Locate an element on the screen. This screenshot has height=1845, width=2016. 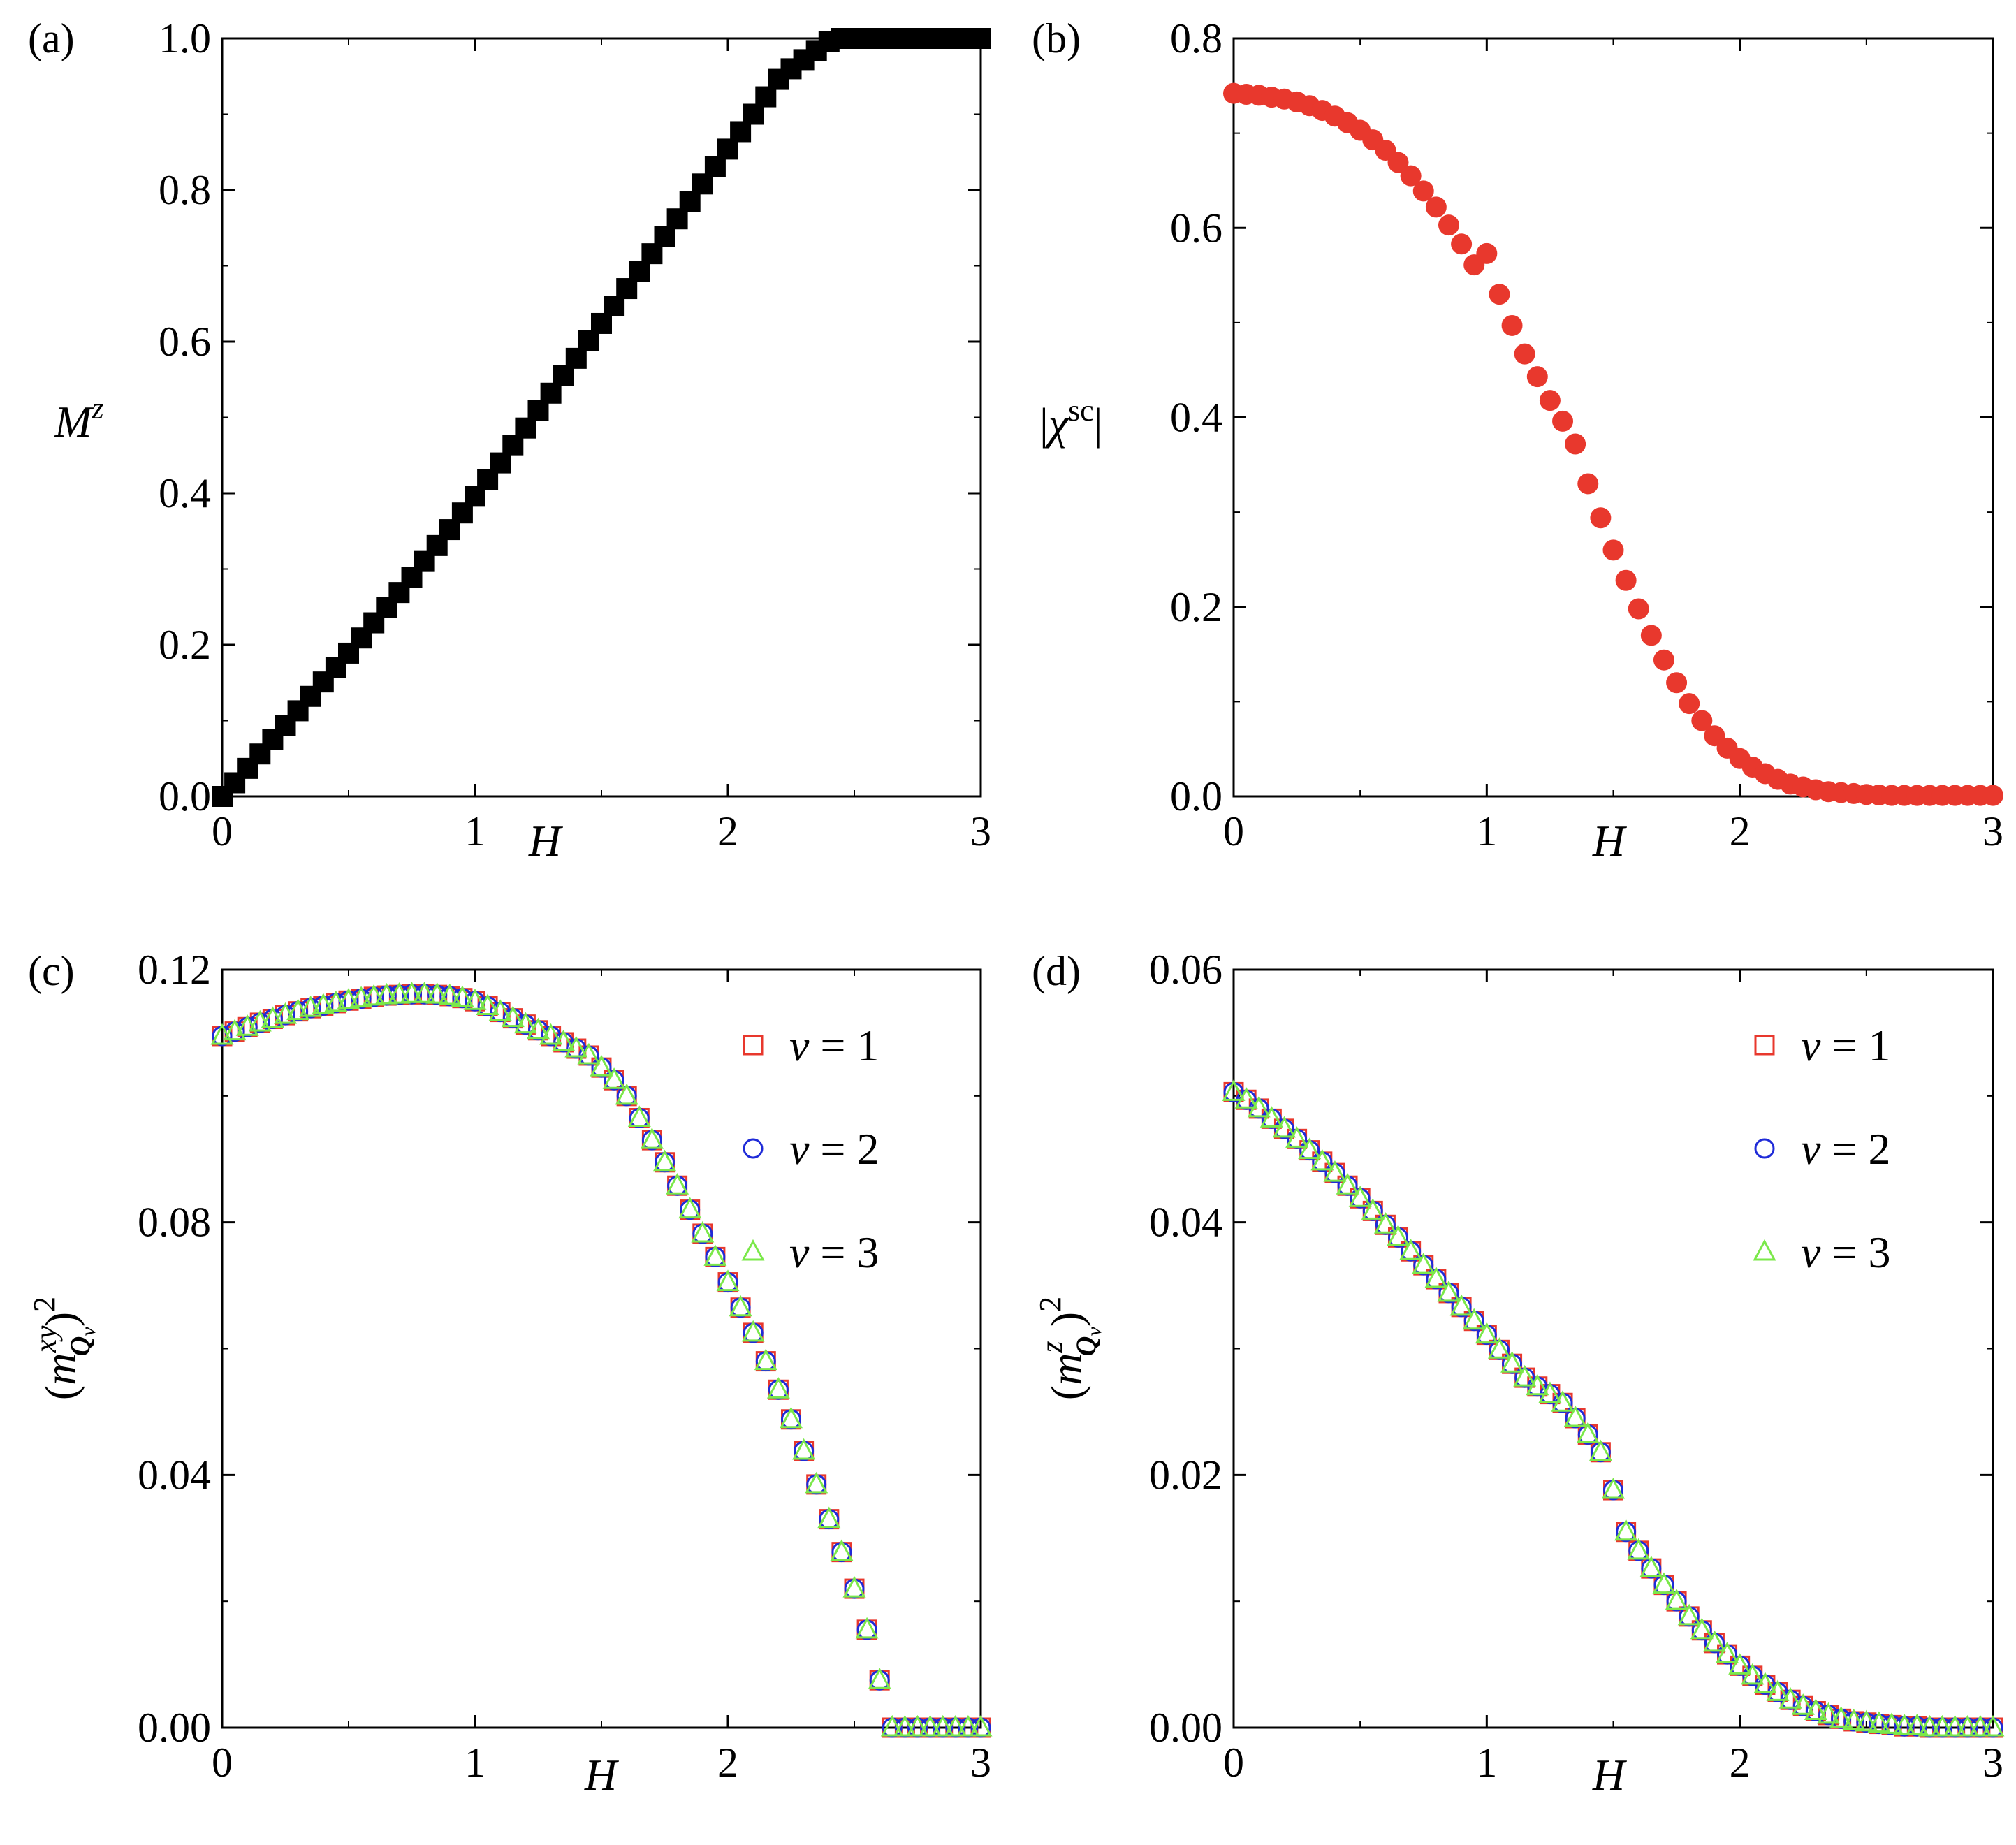
y-axis-label-b-chi: χ is located at coordinates (1057, 424).